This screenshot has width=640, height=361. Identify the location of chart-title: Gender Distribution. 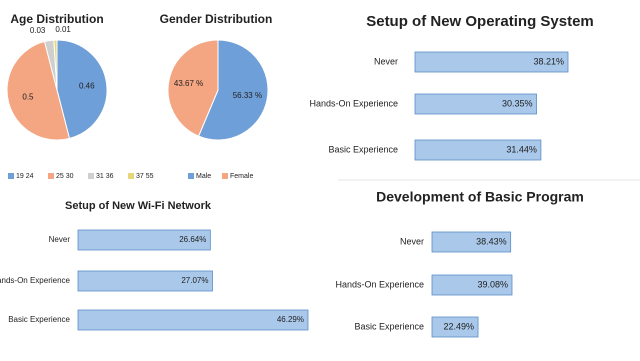
(216, 19).